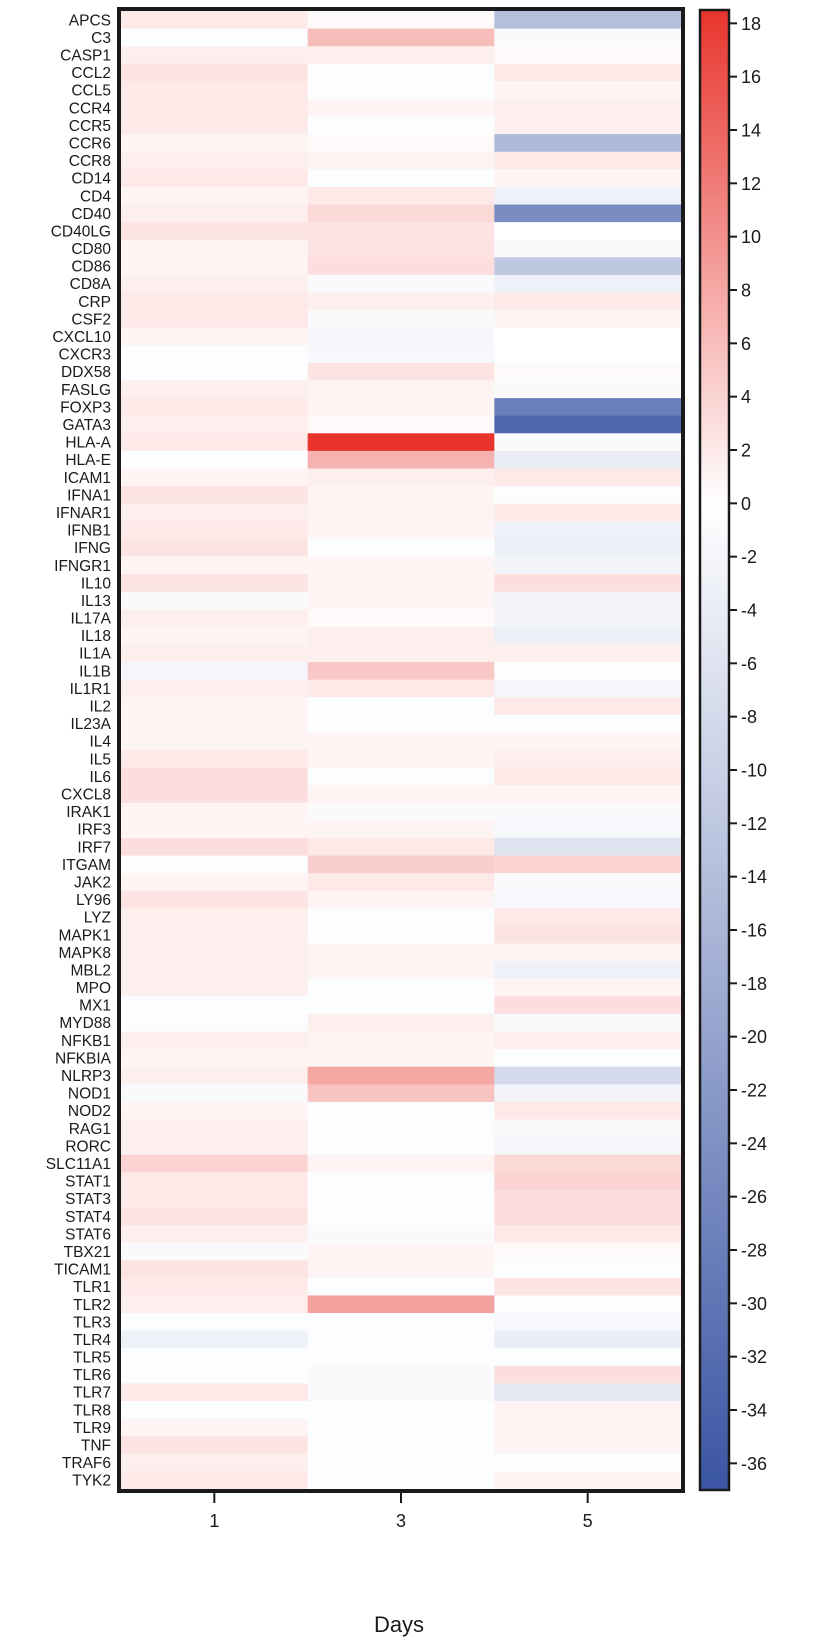 The width and height of the screenshot is (822, 1642). I want to click on row-label: LYZ, so click(97, 918).